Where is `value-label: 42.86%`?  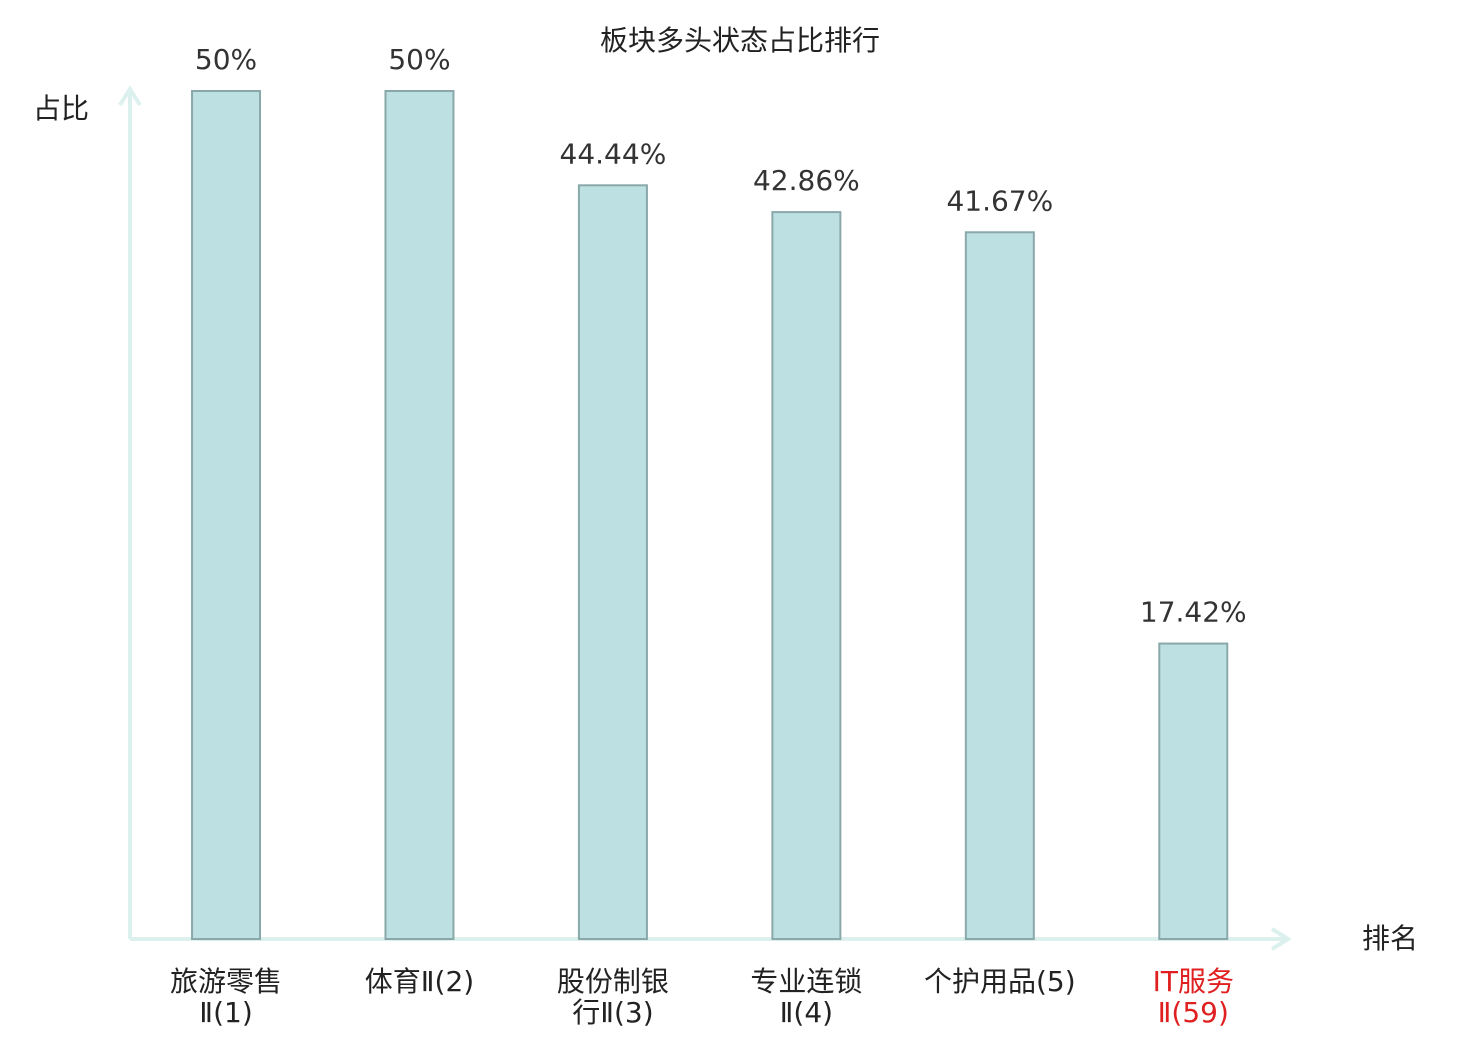 value-label: 42.86% is located at coordinates (806, 180).